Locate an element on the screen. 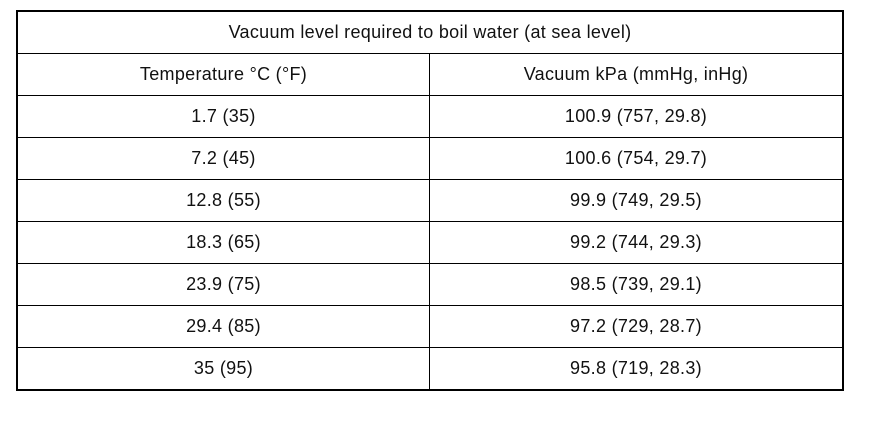 The image size is (880, 440). table-row: 12.8 (55) 99.9 (749, 29.5) is located at coordinates (430, 200).